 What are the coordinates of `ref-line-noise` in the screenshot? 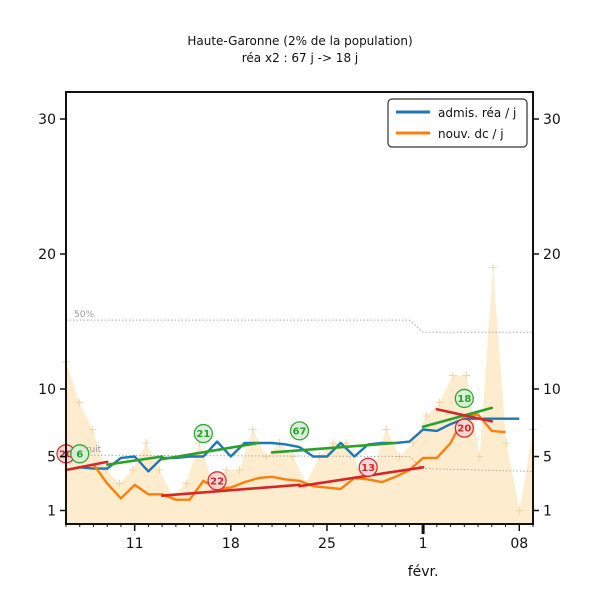 It's located at (299, 463).